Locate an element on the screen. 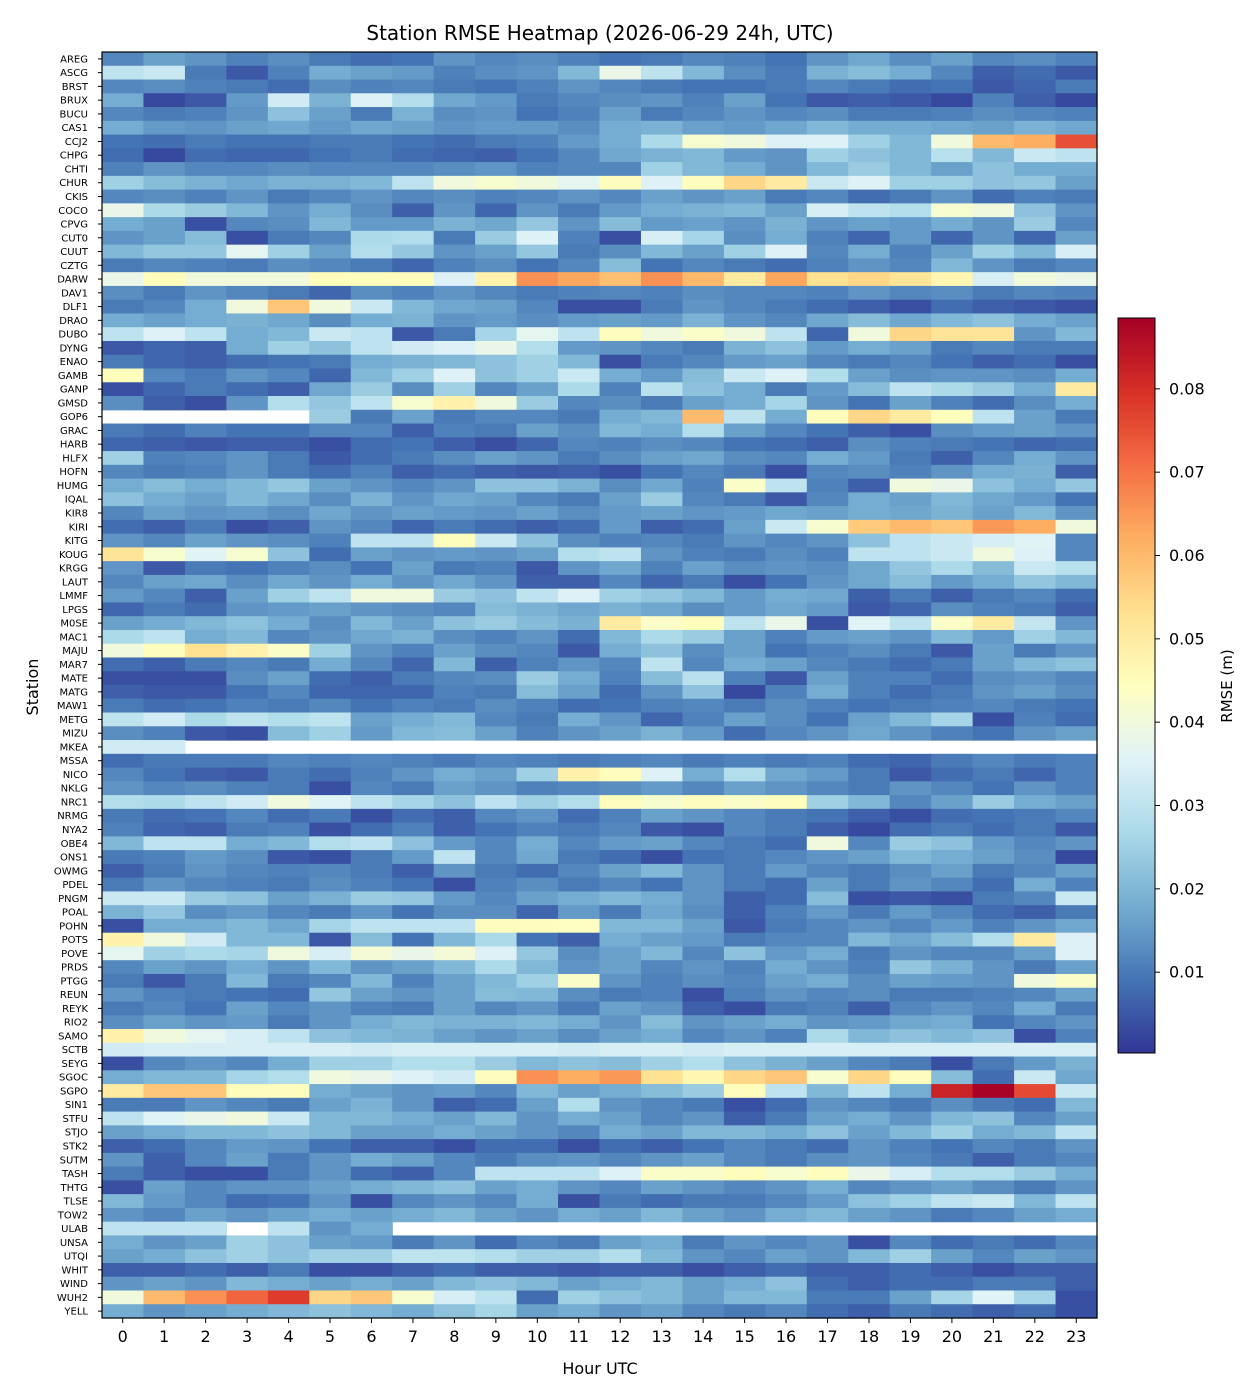 This screenshot has width=1260, height=1400. y-tick-label: KRGG is located at coordinates (73, 569).